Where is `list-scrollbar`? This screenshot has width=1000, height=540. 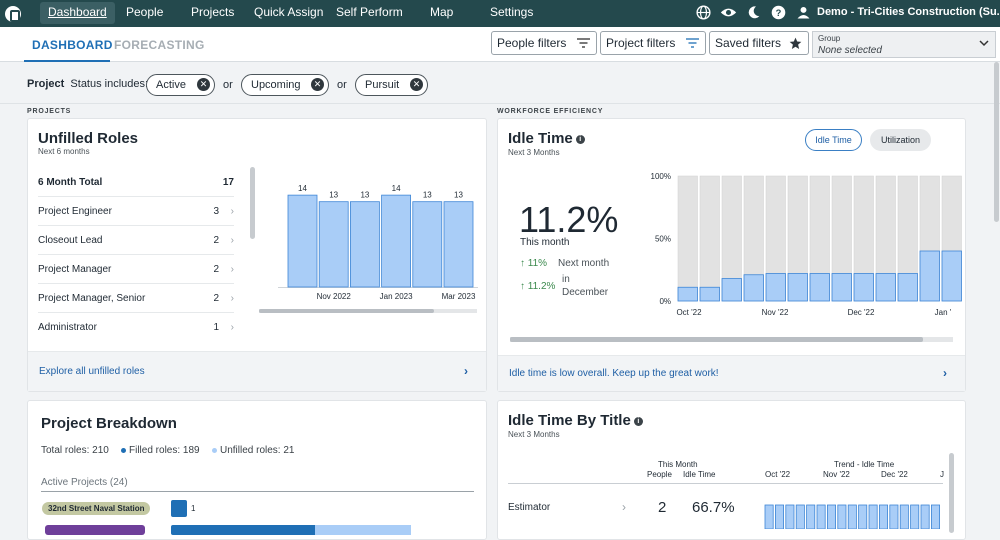
list-scrollbar is located at coordinates (252, 203).